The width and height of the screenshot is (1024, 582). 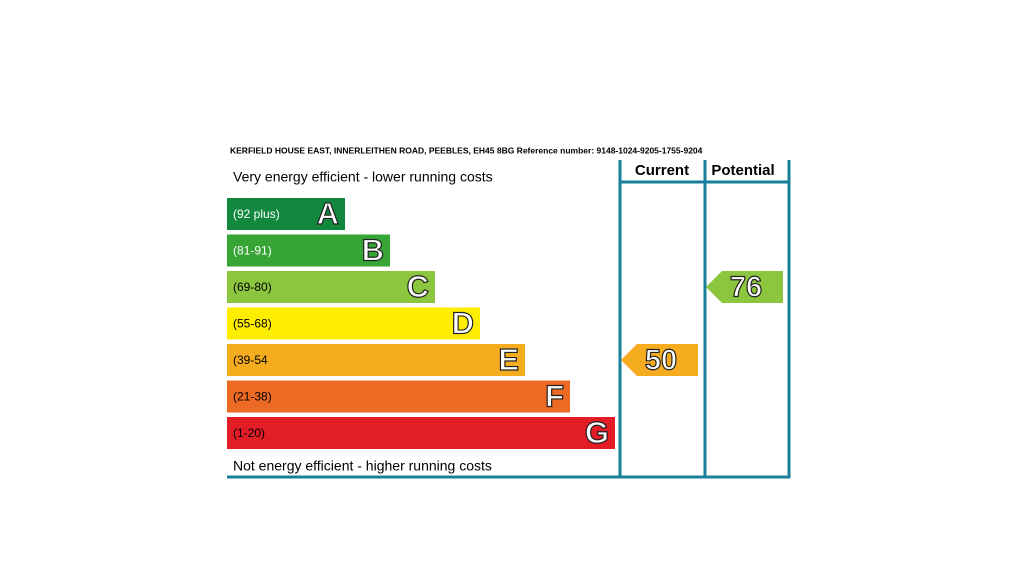 What do you see at coordinates (252, 287) in the screenshot?
I see `band-range: (69-80)` at bounding box center [252, 287].